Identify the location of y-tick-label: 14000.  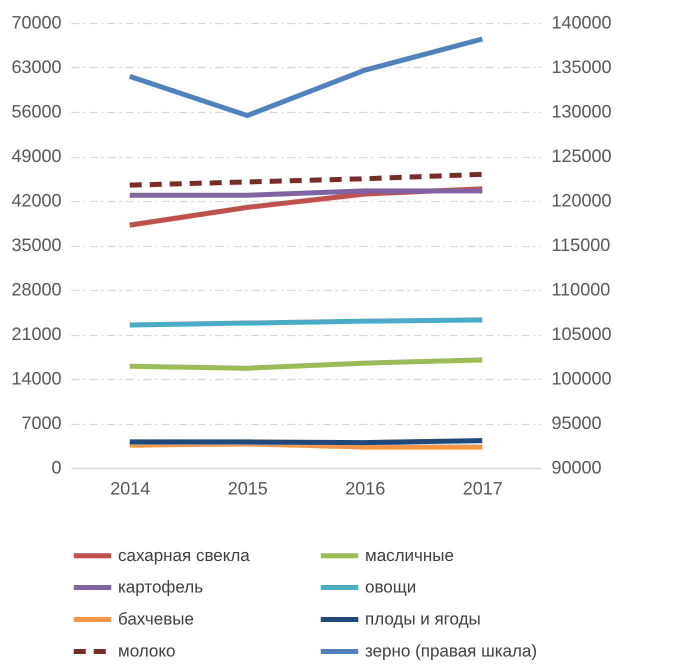
(36, 378).